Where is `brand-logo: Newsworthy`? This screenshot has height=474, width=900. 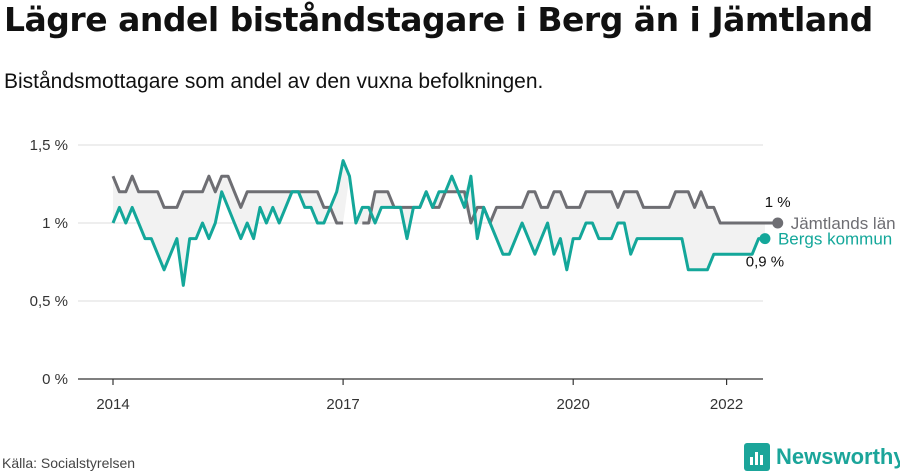
brand-logo: Newsworthy is located at coordinates (822, 457).